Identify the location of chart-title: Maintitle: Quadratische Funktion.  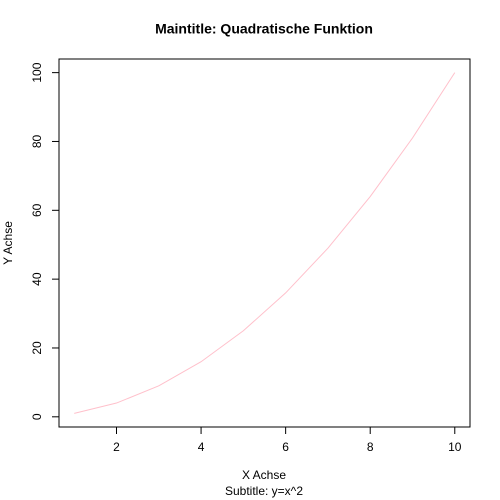
(264, 29).